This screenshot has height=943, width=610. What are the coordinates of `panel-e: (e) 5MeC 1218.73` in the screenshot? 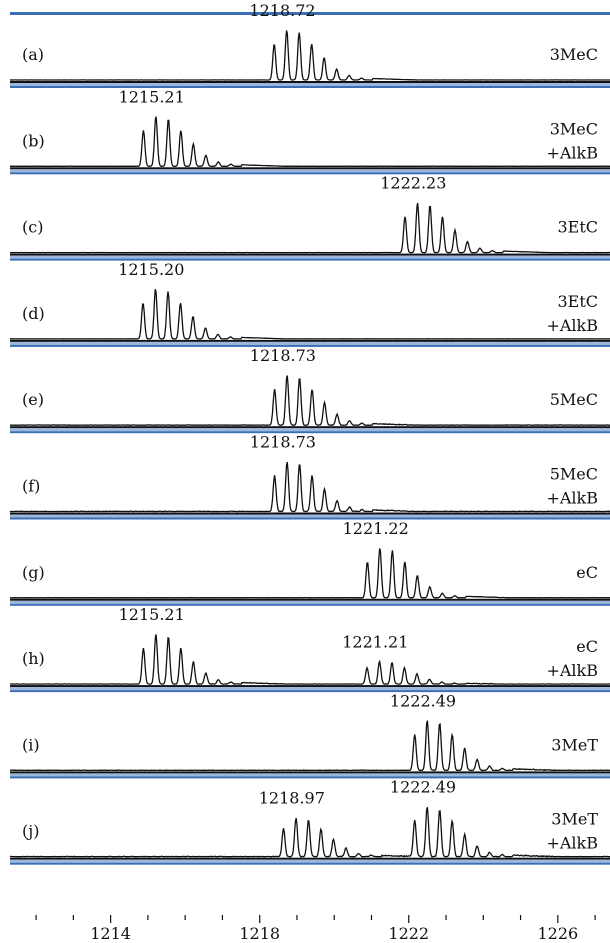 It's located at (310, 390).